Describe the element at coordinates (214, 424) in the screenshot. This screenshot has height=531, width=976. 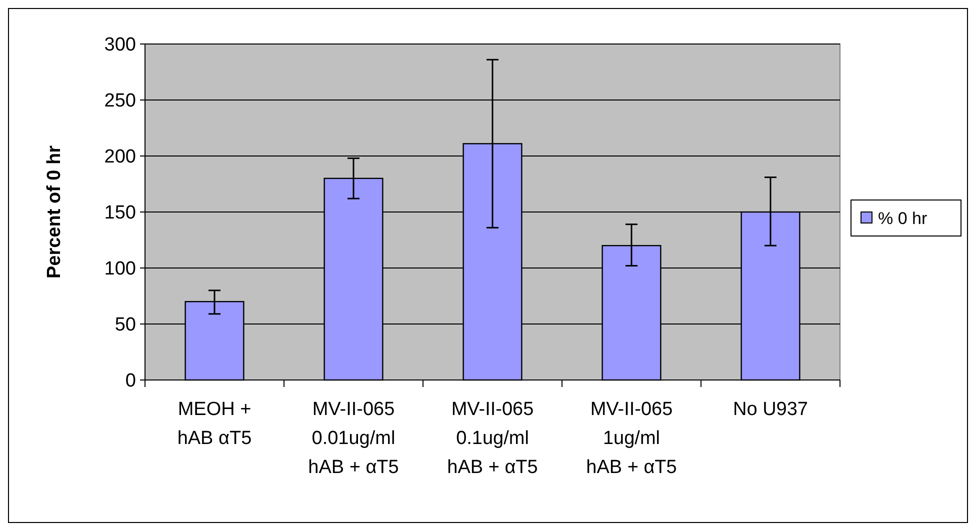
I see `x-tick-label: MEOH + hAB αT5` at that location.